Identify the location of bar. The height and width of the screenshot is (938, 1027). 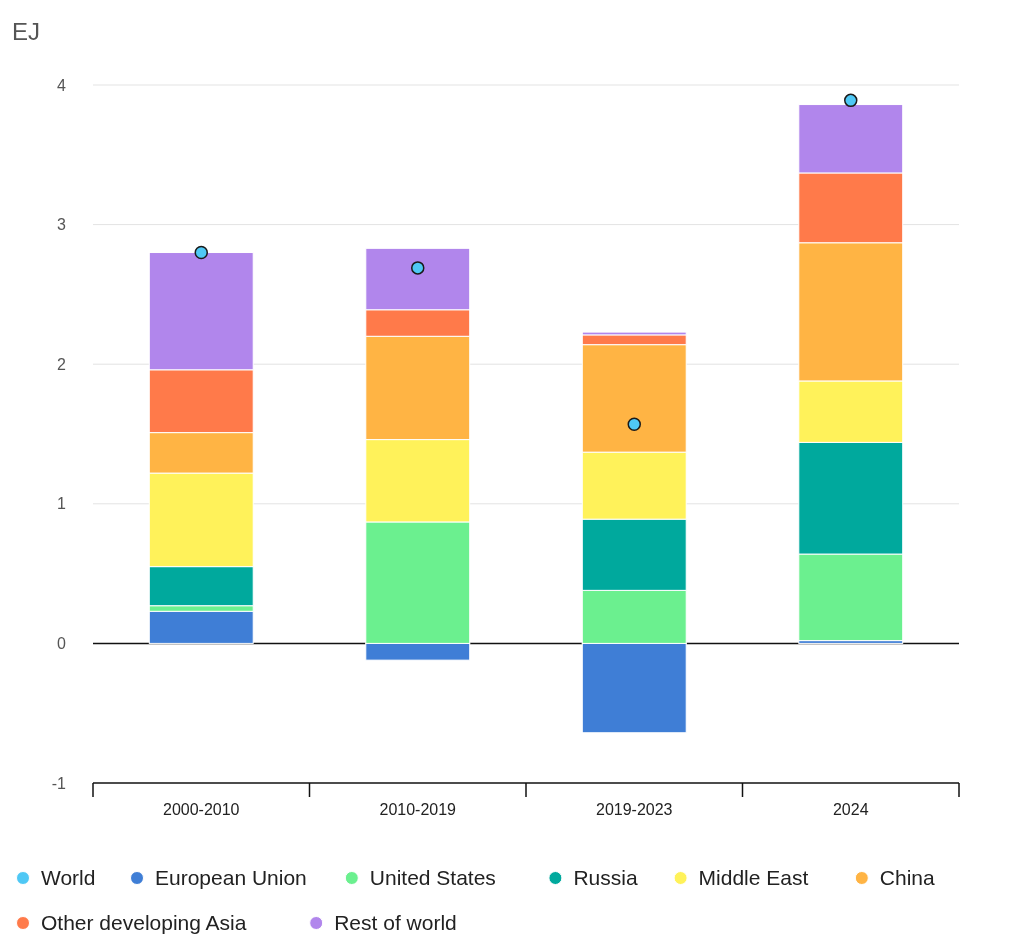
(201, 627).